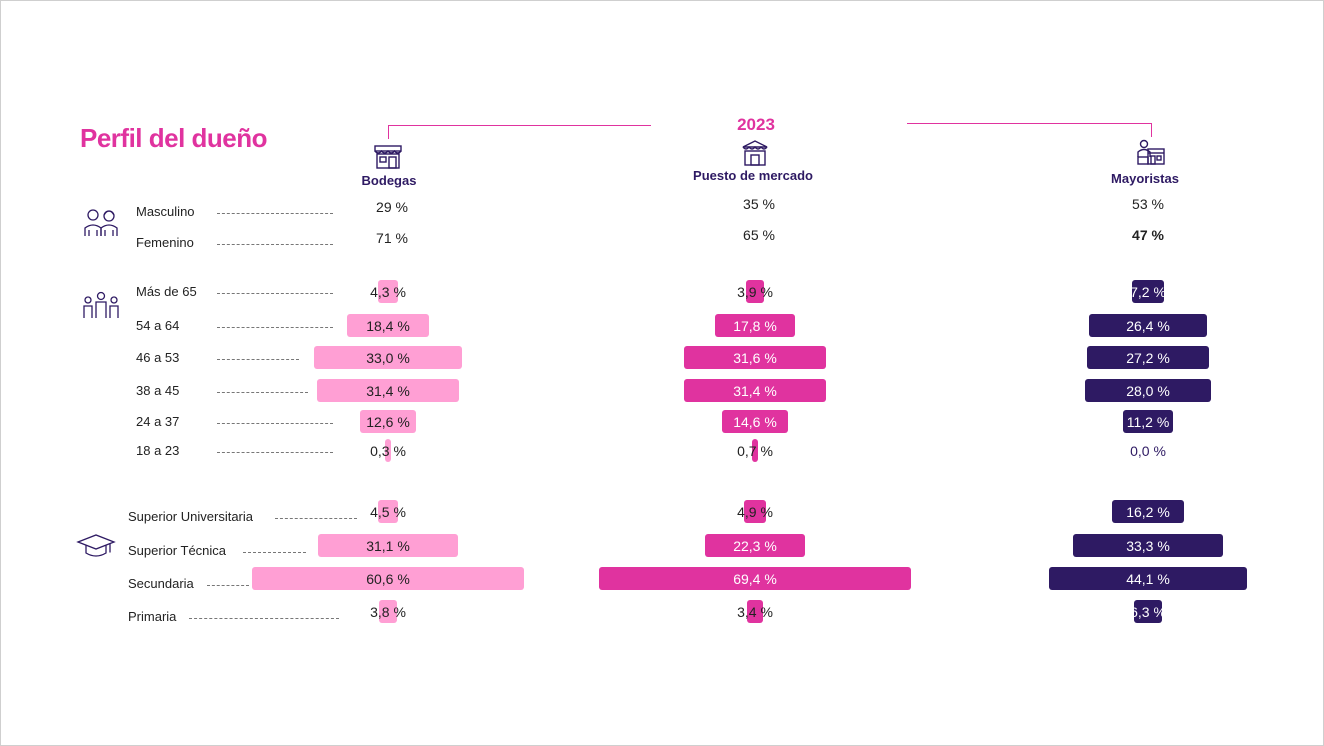 This screenshot has height=746, width=1324. Describe the element at coordinates (1148, 451) in the screenshot. I see `data-label-age-mayoristas-18-a-23: 0,0 %` at that location.